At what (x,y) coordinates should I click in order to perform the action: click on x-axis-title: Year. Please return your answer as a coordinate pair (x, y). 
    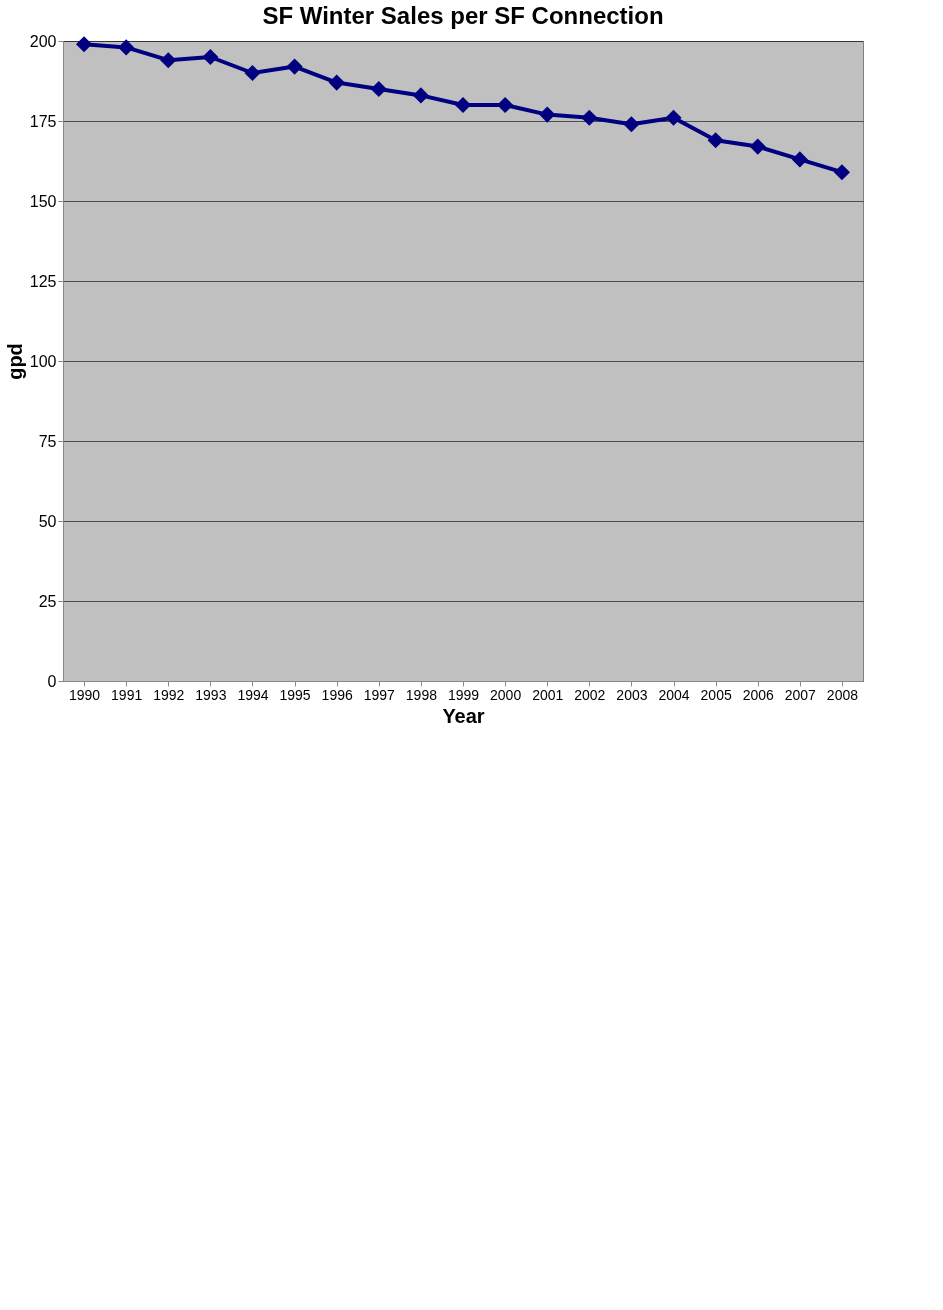
    Looking at the image, I should click on (463, 715).